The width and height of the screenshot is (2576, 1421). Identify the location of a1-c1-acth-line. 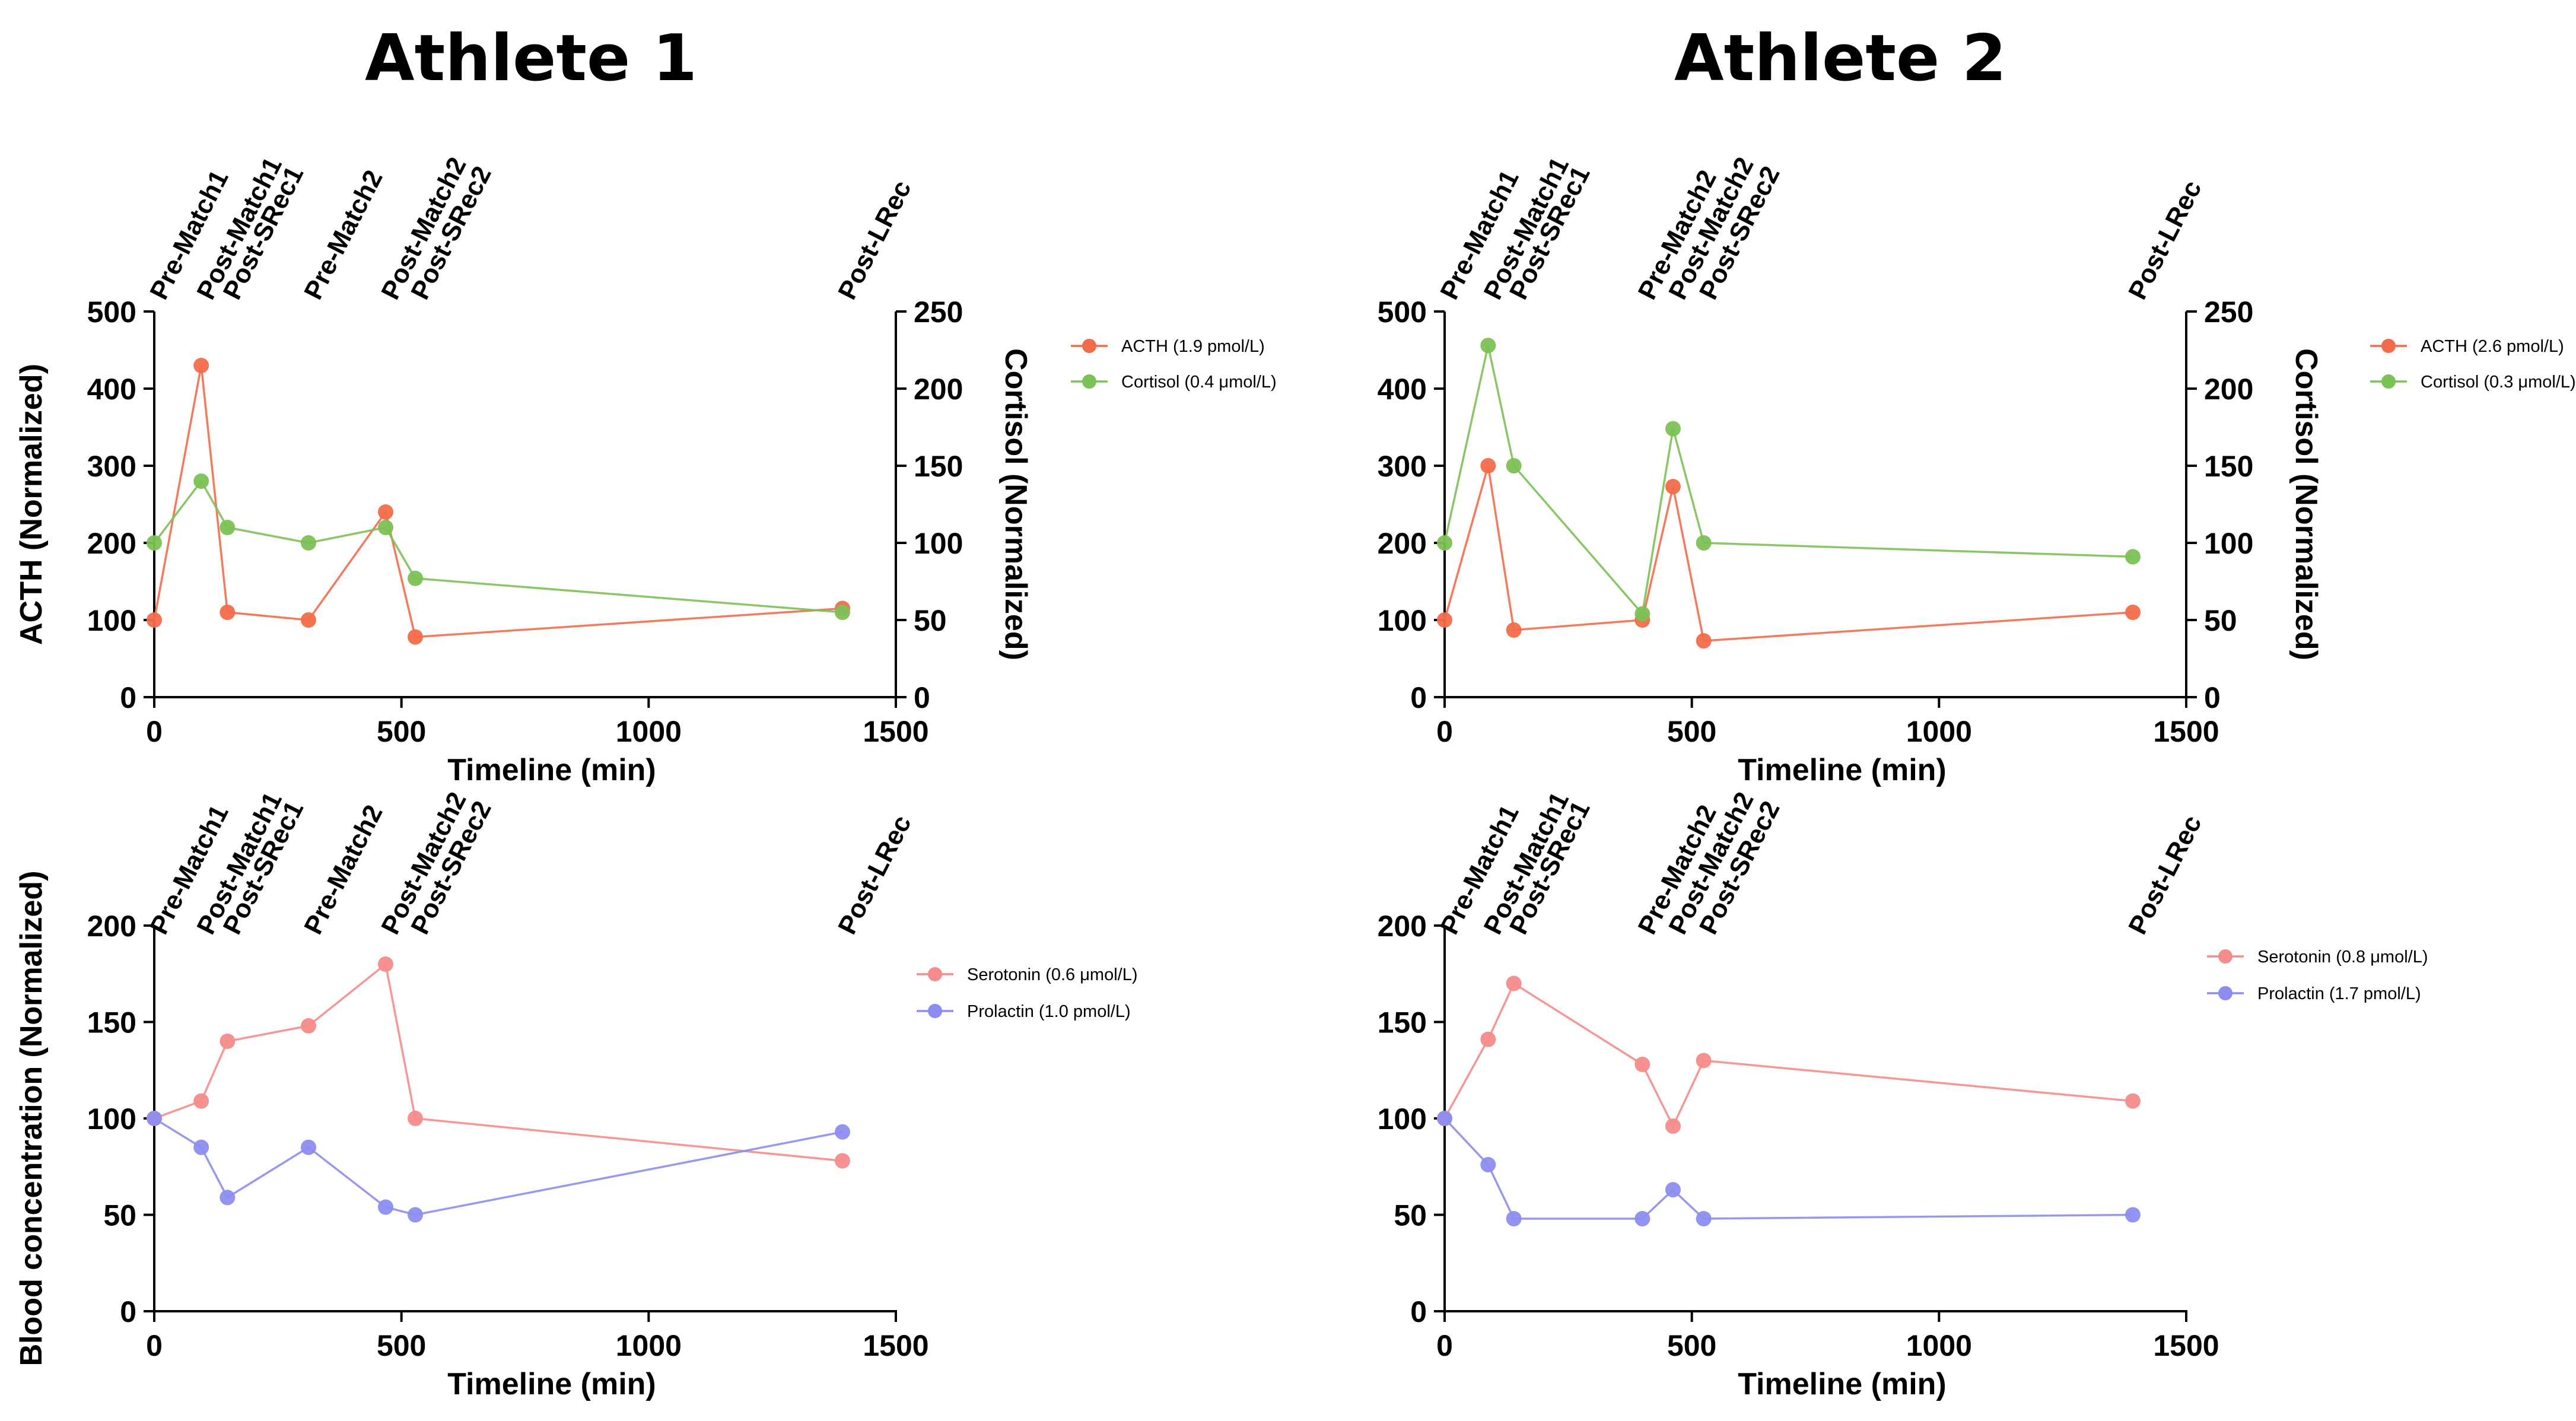
(498, 502).